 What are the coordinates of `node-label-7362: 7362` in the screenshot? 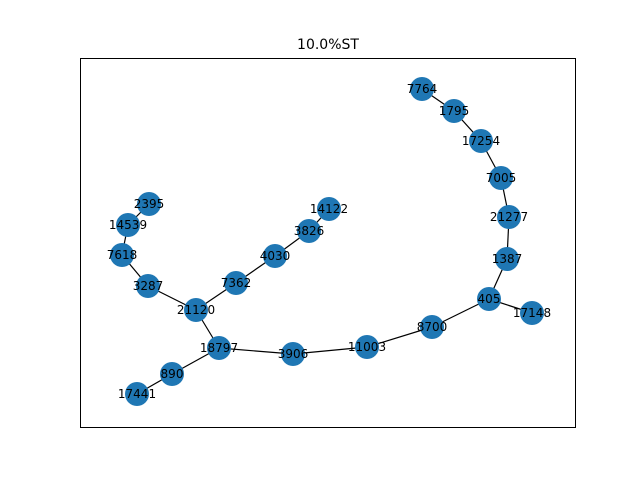 It's located at (236, 283).